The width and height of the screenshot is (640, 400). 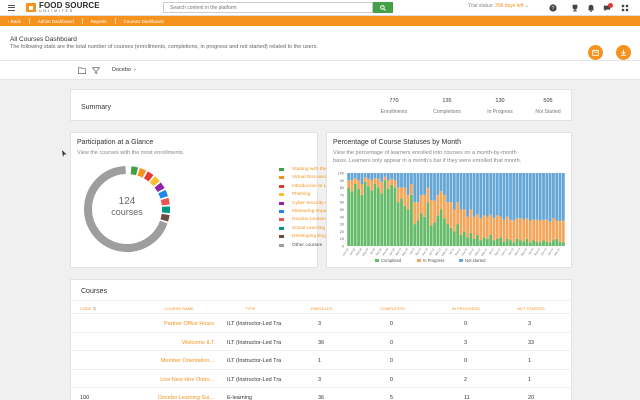 What do you see at coordinates (475, 260) in the screenshot?
I see `chart-legend-label: Not started` at bounding box center [475, 260].